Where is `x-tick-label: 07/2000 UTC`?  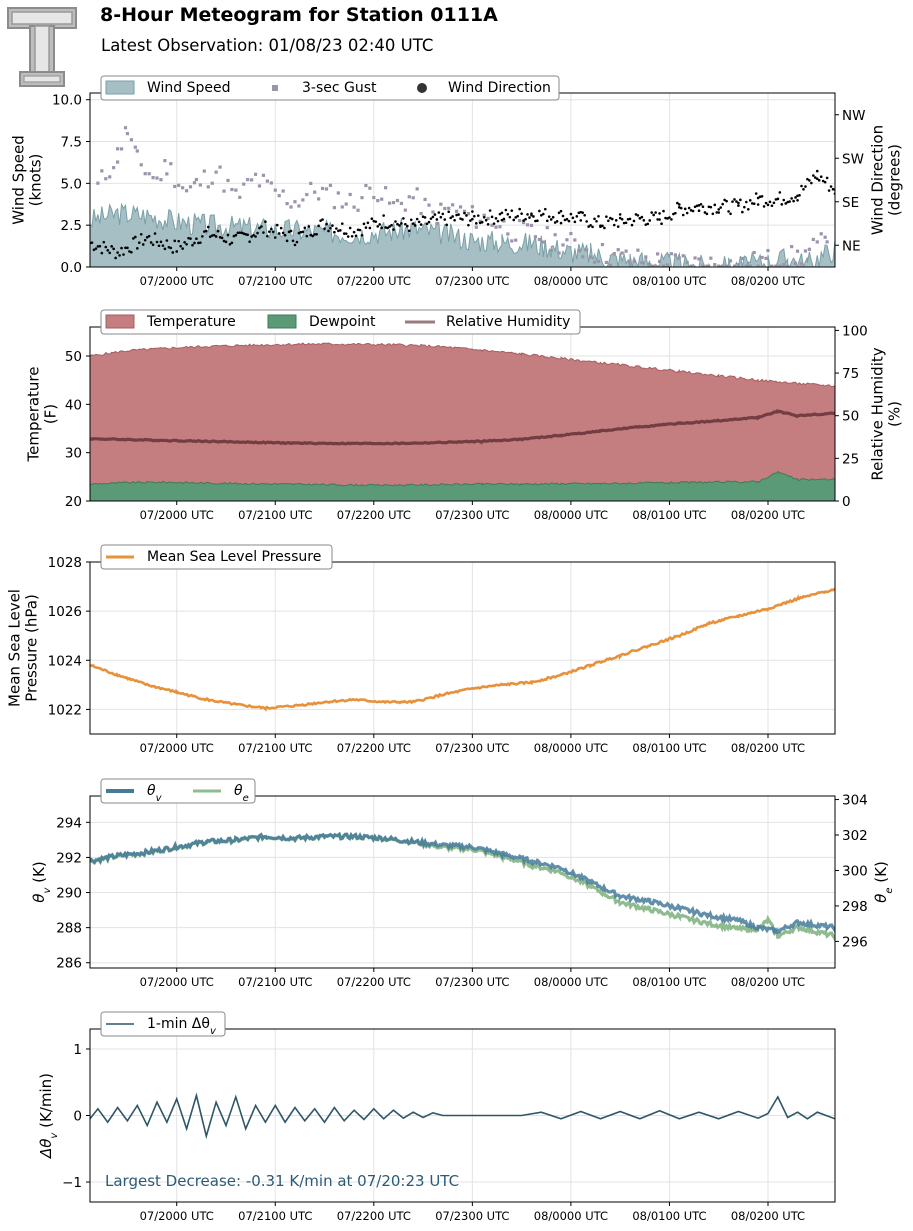
x-tick-label: 07/2000 UTC is located at coordinates (177, 982).